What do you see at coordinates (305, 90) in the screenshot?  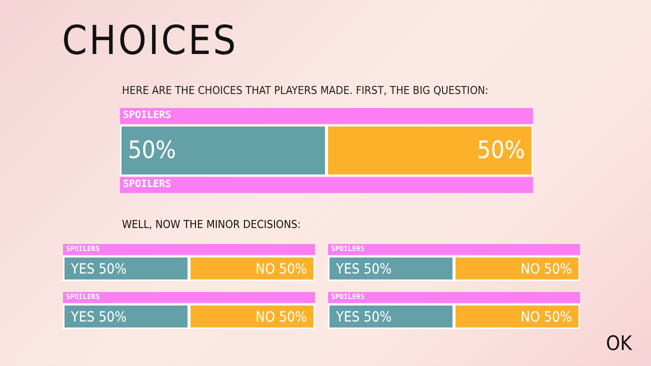 I see `chart-subtitle: HERE ARE THE CHOICES THAT PLAYERS MADE. FIRST, THE BIG QUESTION:` at bounding box center [305, 90].